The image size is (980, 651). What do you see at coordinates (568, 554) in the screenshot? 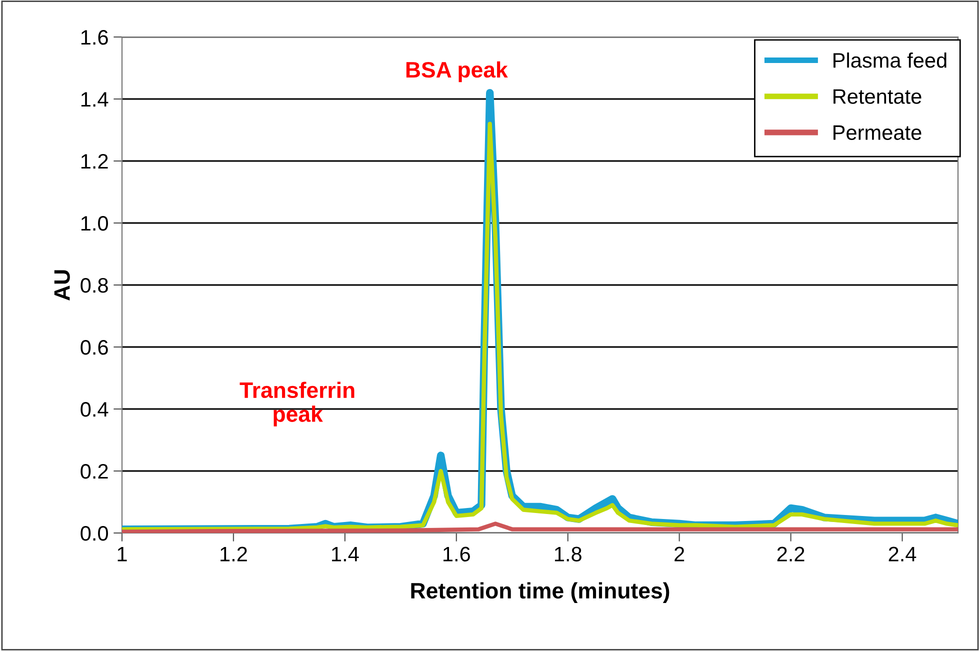
I see `x-tick-label: 1.8` at bounding box center [568, 554].